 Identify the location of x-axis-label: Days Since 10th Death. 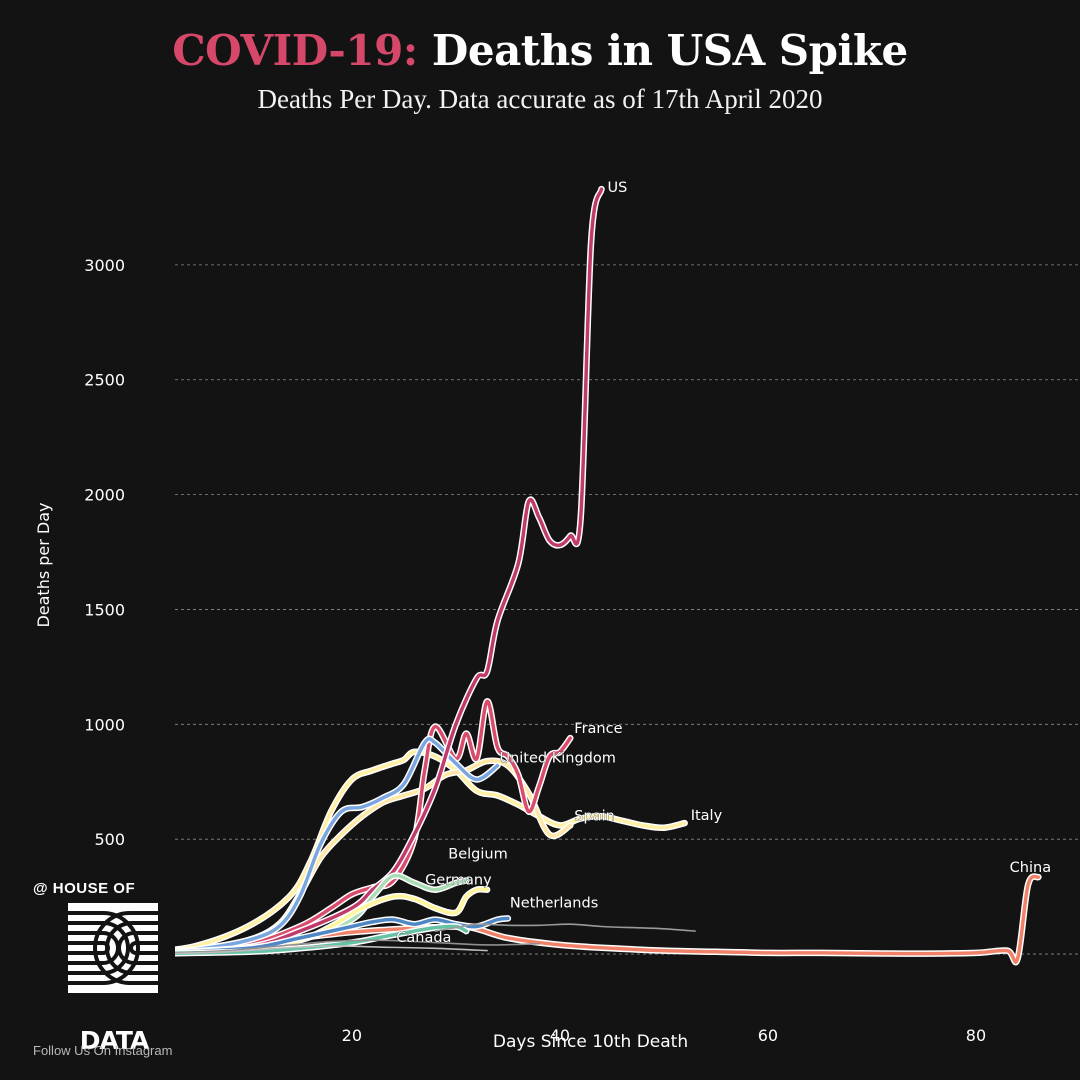
(590, 1042).